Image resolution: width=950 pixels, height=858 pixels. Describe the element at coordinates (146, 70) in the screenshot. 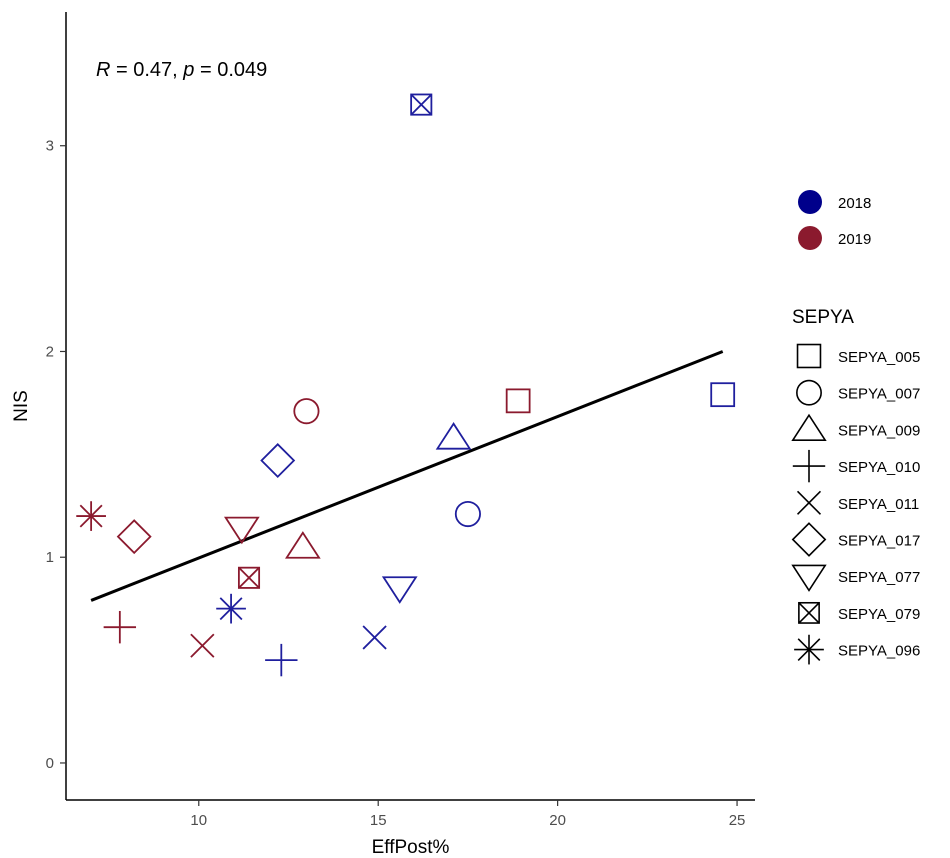

I see `annotation-r-value: = 0.47,` at that location.